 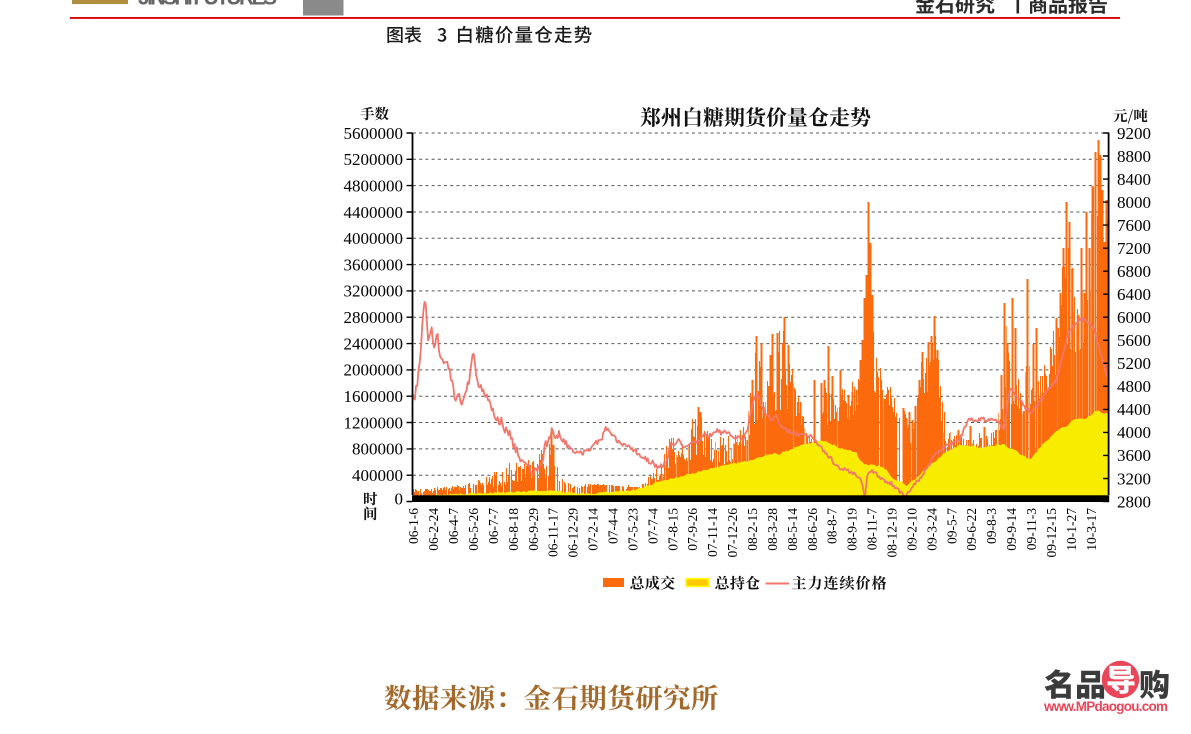 I want to click on svg-text: 2800, so click(x=1134, y=501).